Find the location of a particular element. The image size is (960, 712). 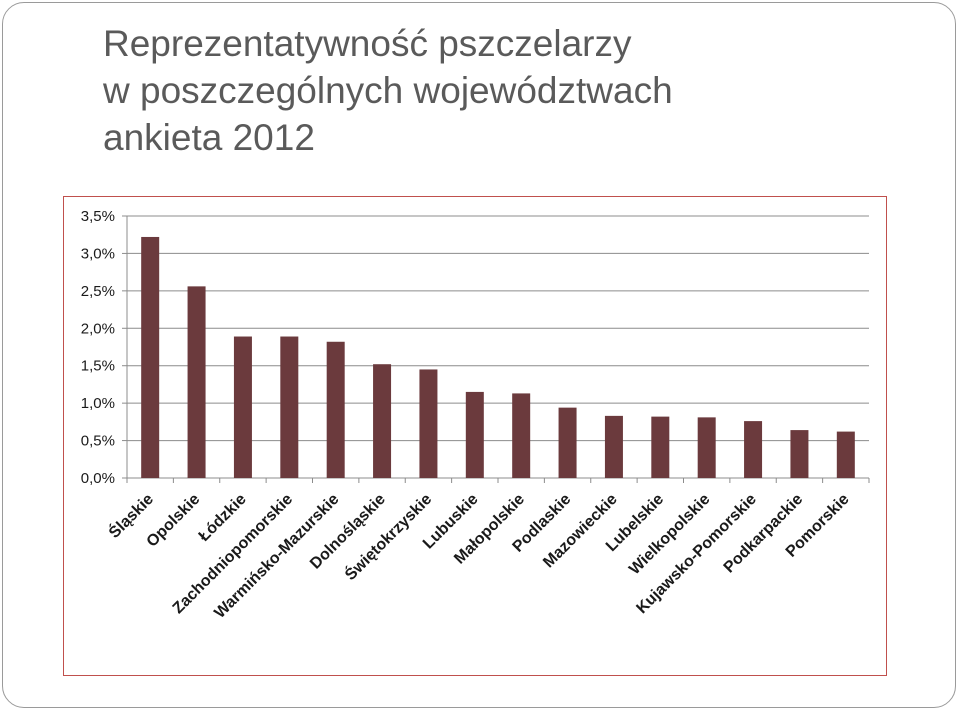

title-line-2: w poszczególnych województwach is located at coordinates (388, 90).